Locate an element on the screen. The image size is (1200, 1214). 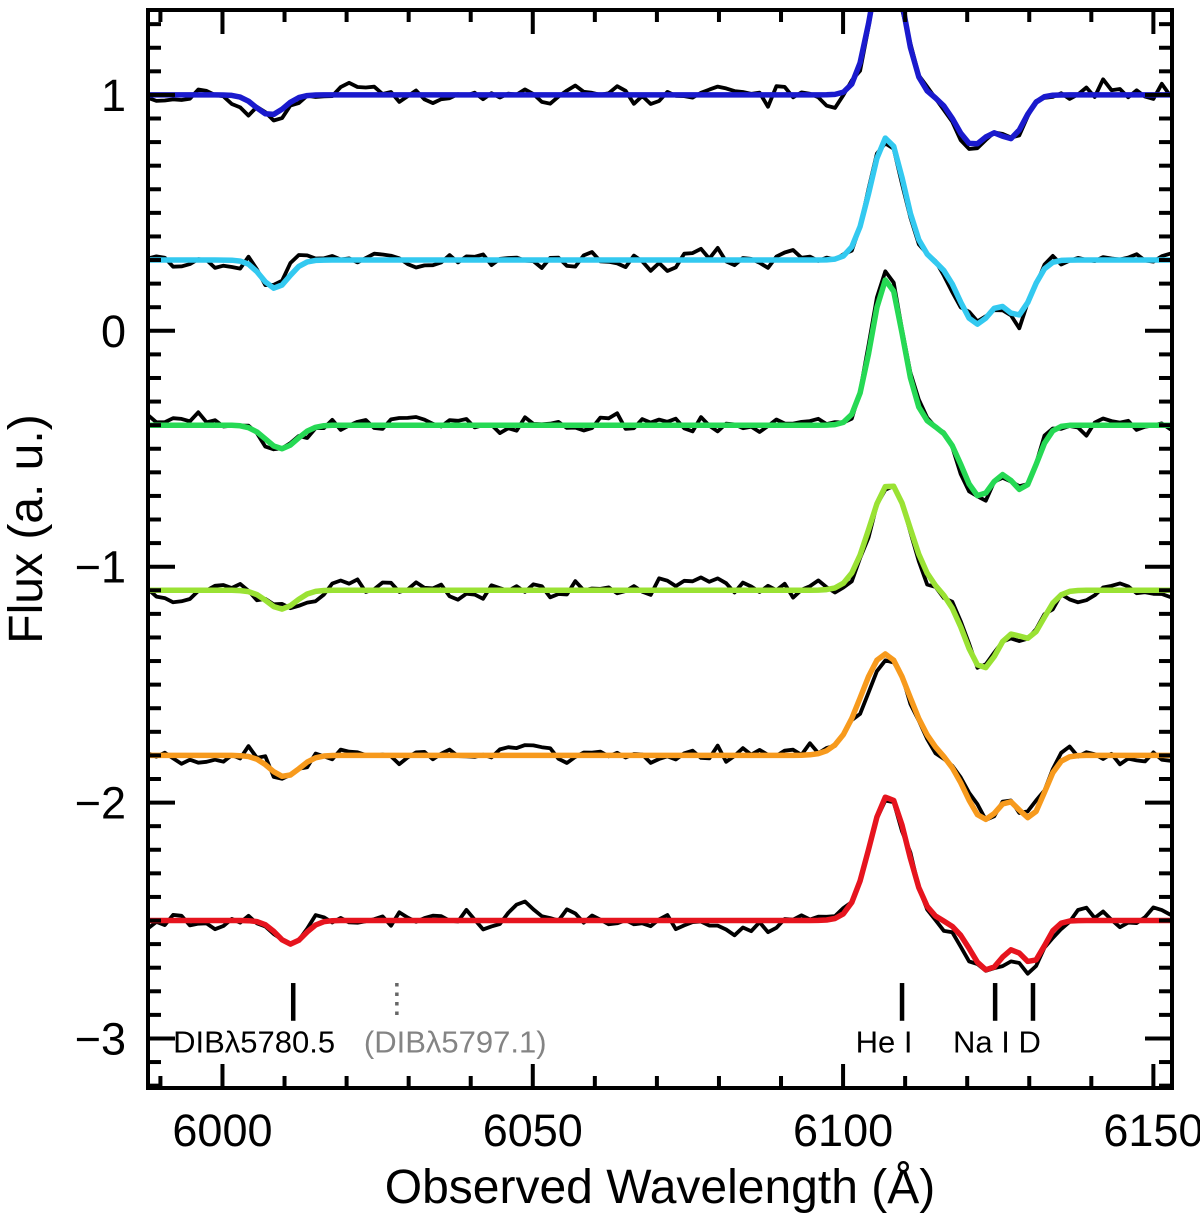
series-spectrum-4-model-fit is located at coordinates (660, 577).